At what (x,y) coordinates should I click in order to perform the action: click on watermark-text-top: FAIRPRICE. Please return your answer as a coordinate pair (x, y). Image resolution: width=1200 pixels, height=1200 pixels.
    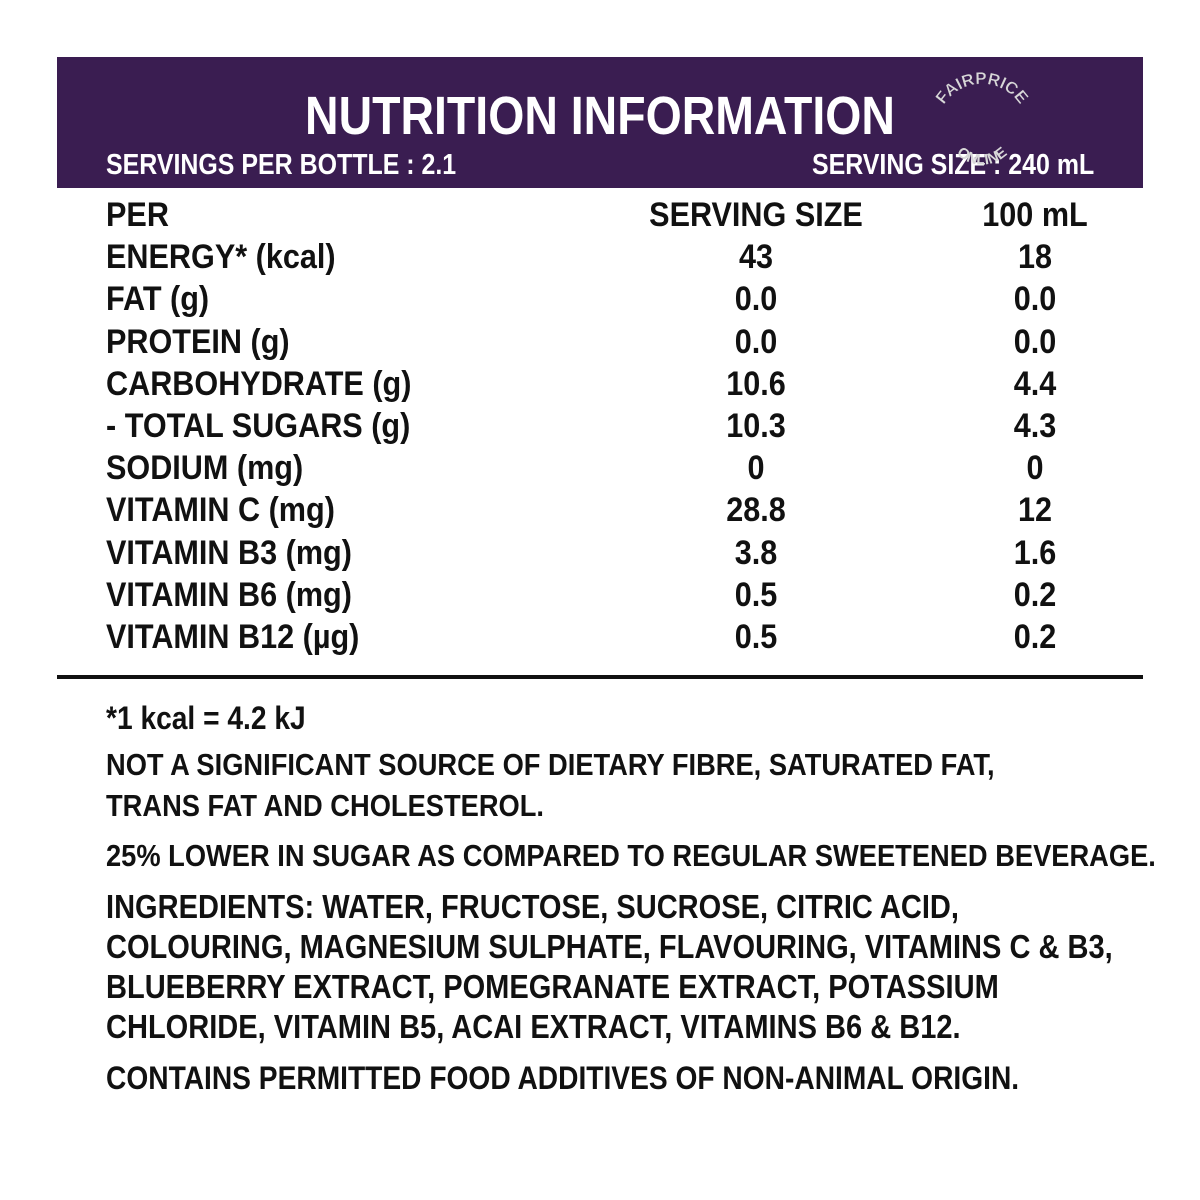
    Looking at the image, I should click on (982, 88).